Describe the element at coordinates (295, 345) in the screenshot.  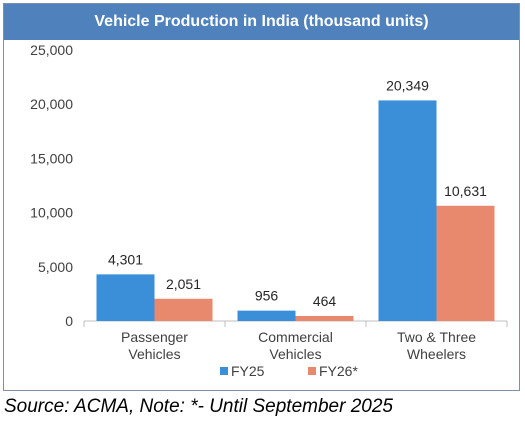
I see `category-label: Commercial Vehicles` at that location.